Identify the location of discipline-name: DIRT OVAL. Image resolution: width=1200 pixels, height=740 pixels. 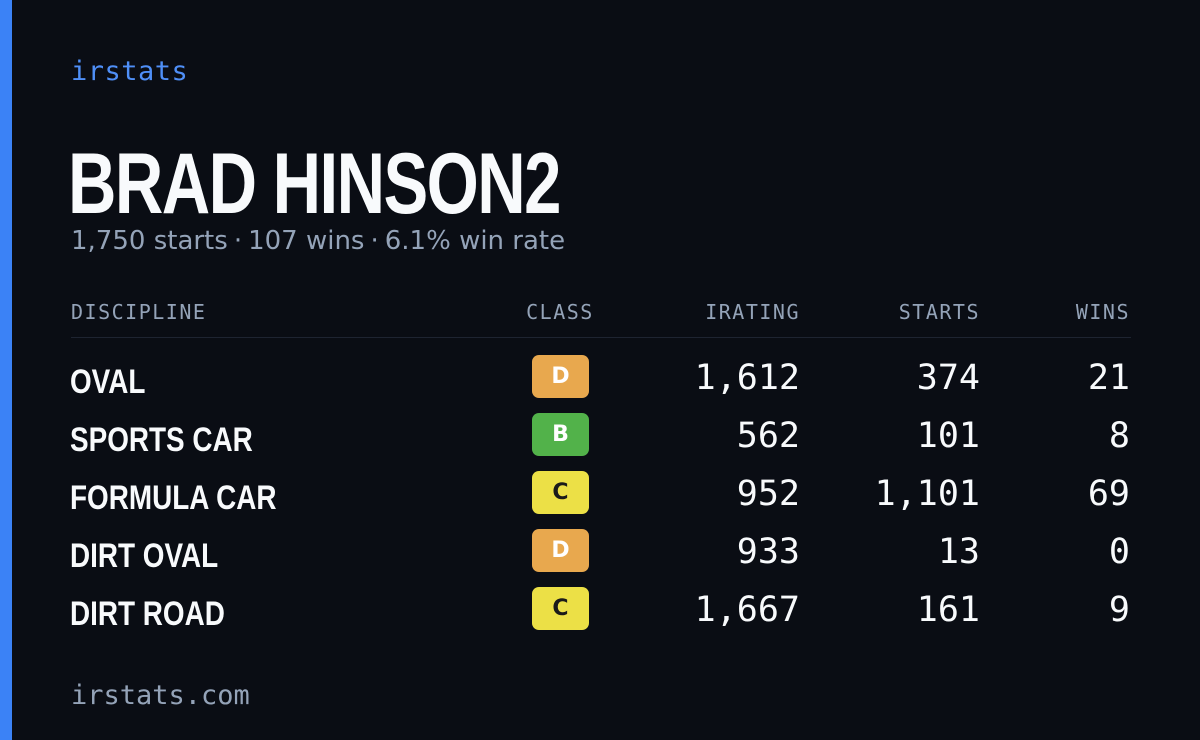
(144, 556).